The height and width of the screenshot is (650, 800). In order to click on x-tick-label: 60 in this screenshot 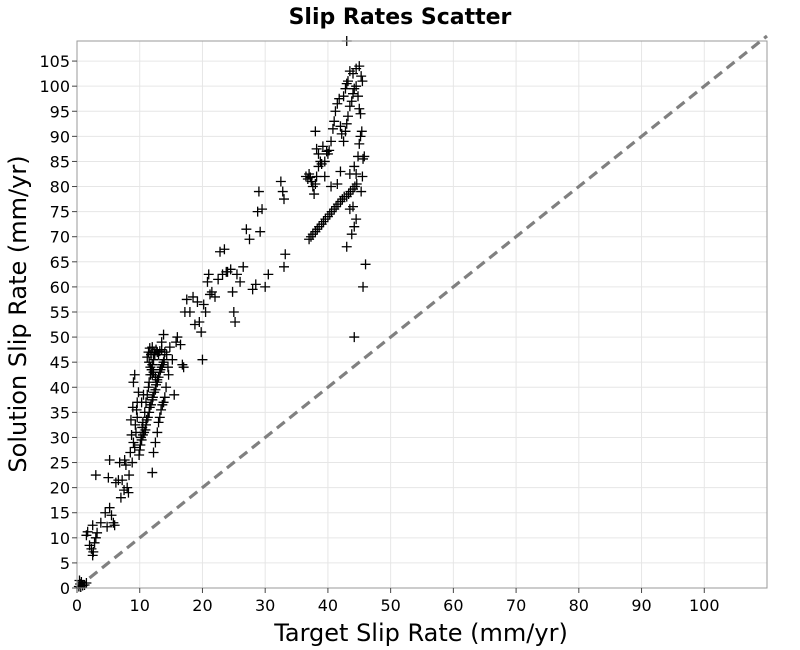, I will do `click(453, 605)`.